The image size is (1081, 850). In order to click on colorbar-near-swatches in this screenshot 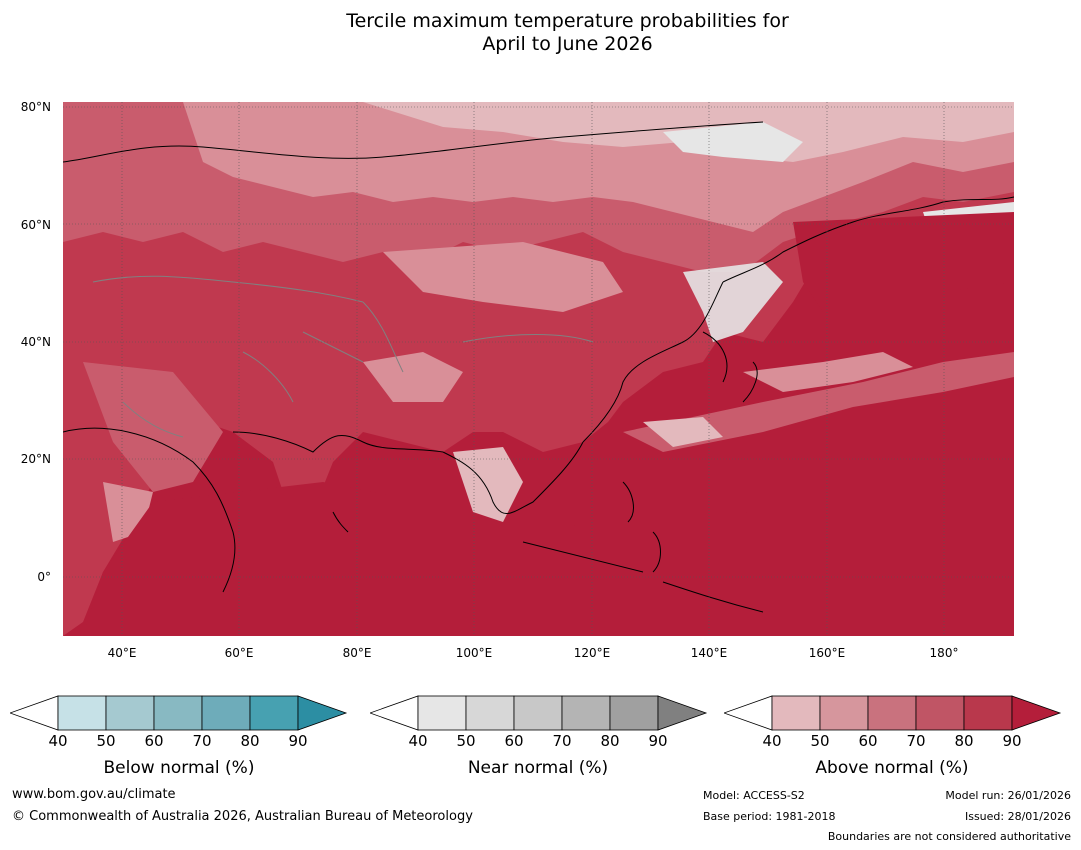, I will do `click(539, 713)`.